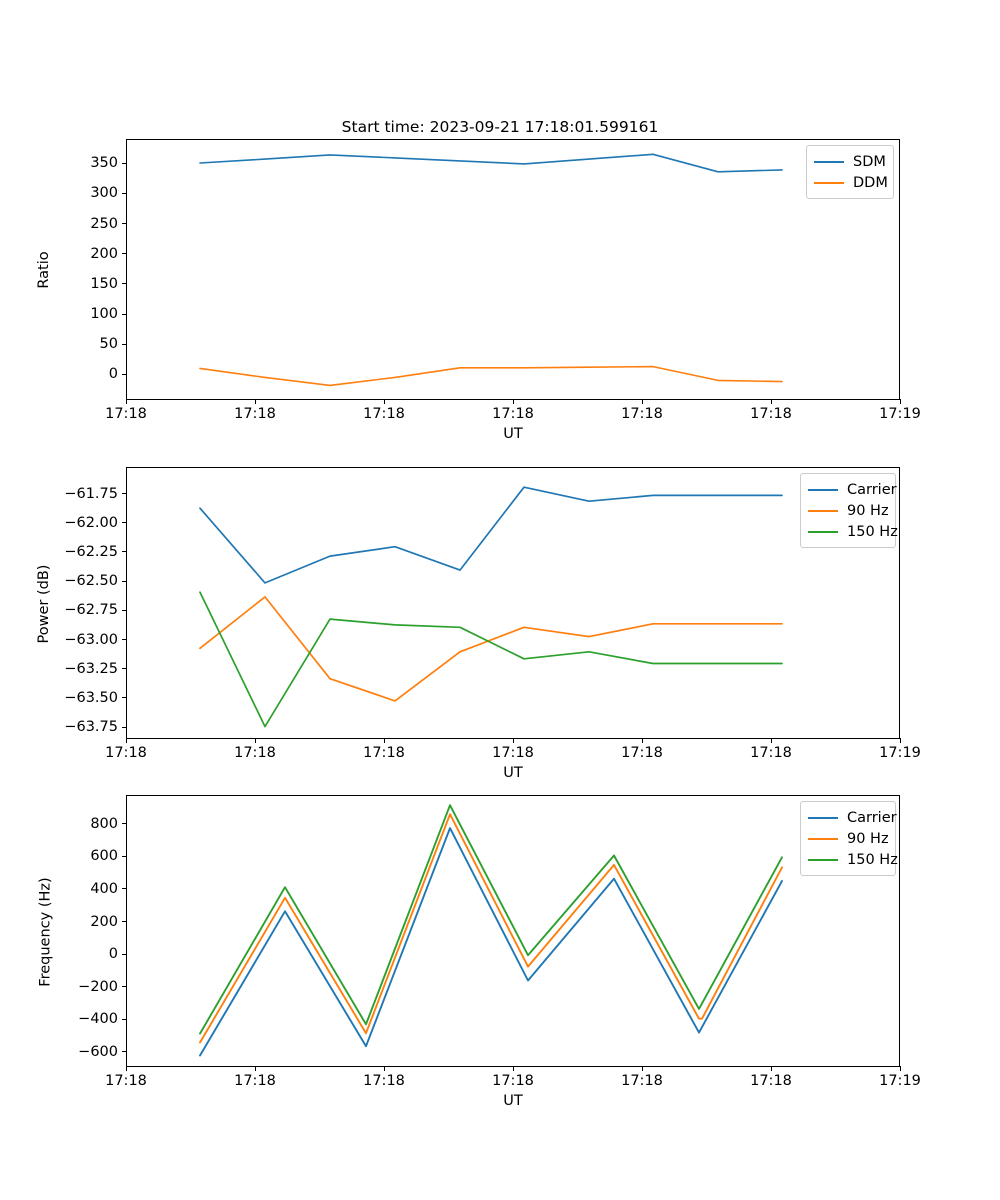 The image size is (1000, 1200). Describe the element at coordinates (104, 823) in the screenshot. I see `ytick-freq-800: 800` at that location.